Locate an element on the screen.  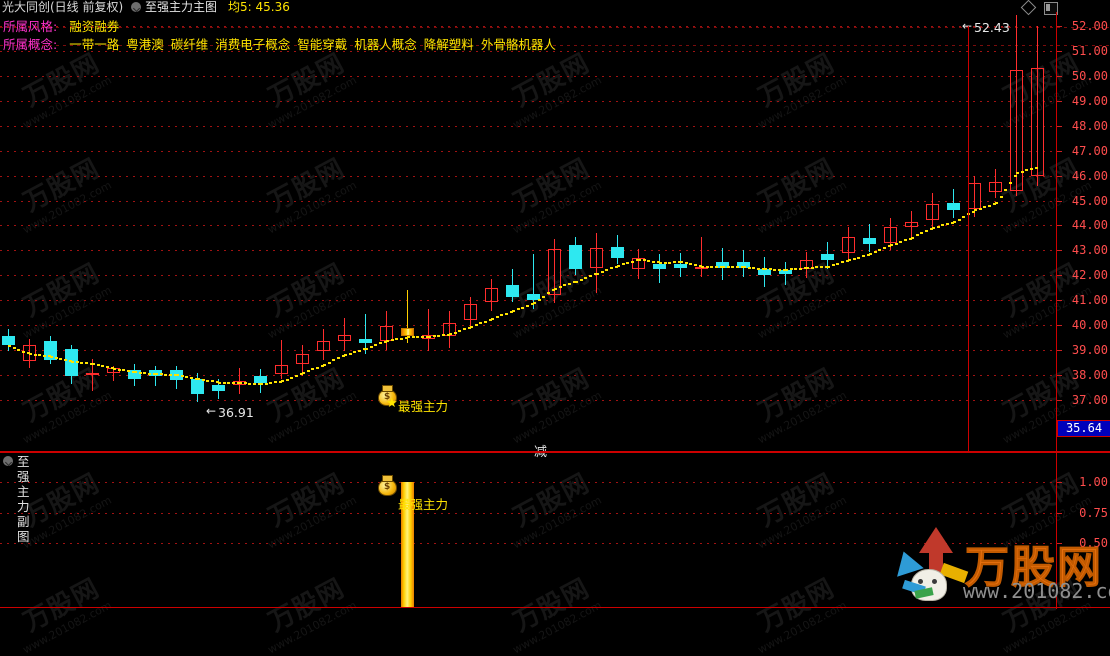
concept-tag-0: 一带一路 is located at coordinates (94, 44).